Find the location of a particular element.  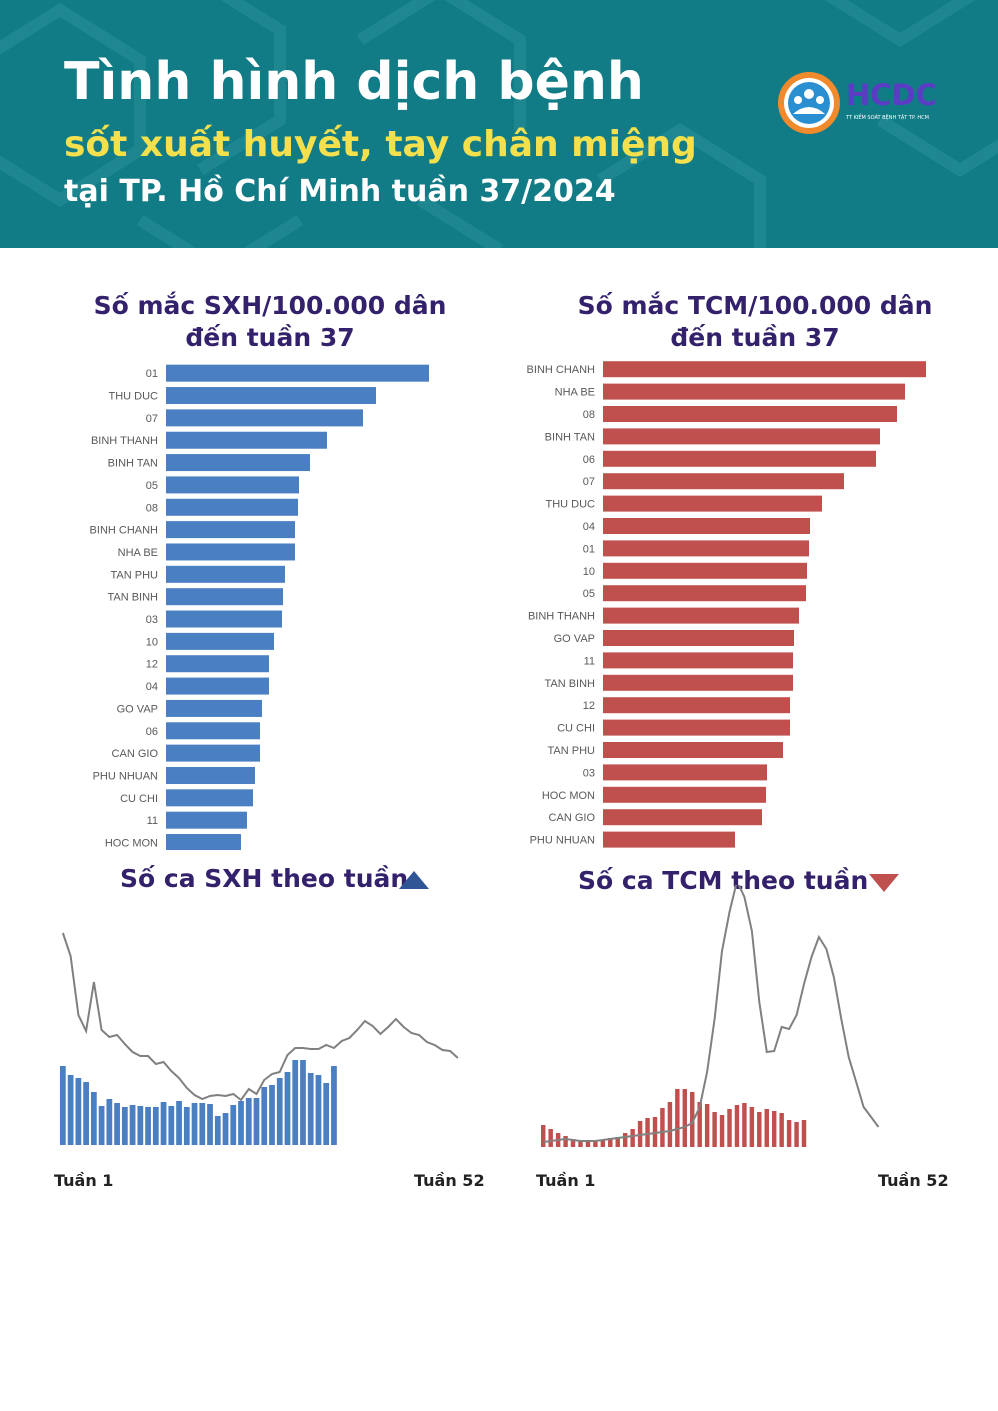

hcdc-emblem-icon is located at coordinates (809, 103).